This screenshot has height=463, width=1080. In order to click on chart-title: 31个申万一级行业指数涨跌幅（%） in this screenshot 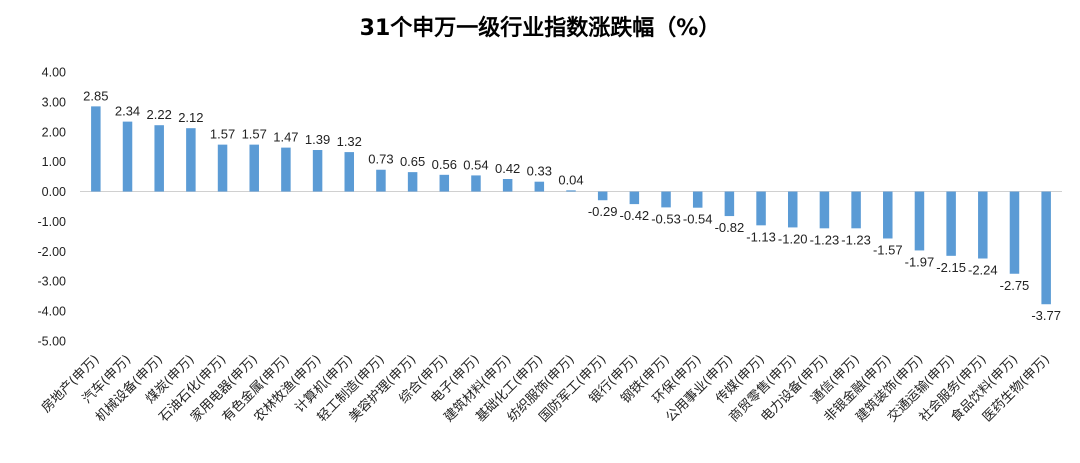, I will do `click(540, 28)`.